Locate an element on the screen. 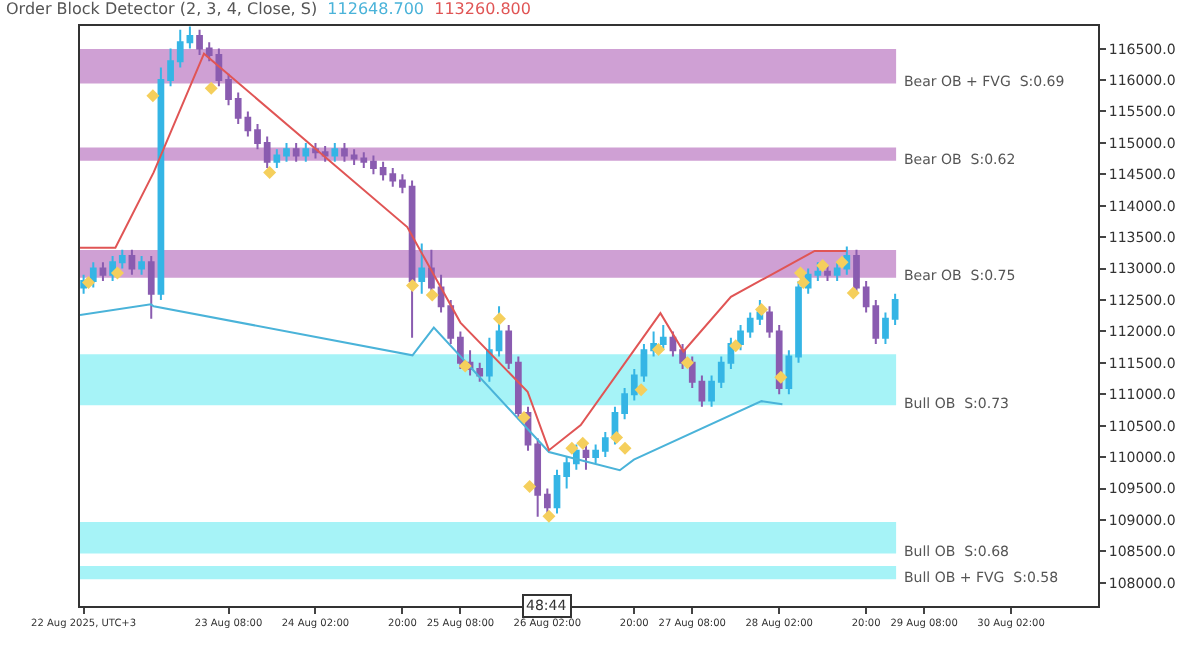 The image size is (1200, 654). text: 113260.800 is located at coordinates (482, 9).